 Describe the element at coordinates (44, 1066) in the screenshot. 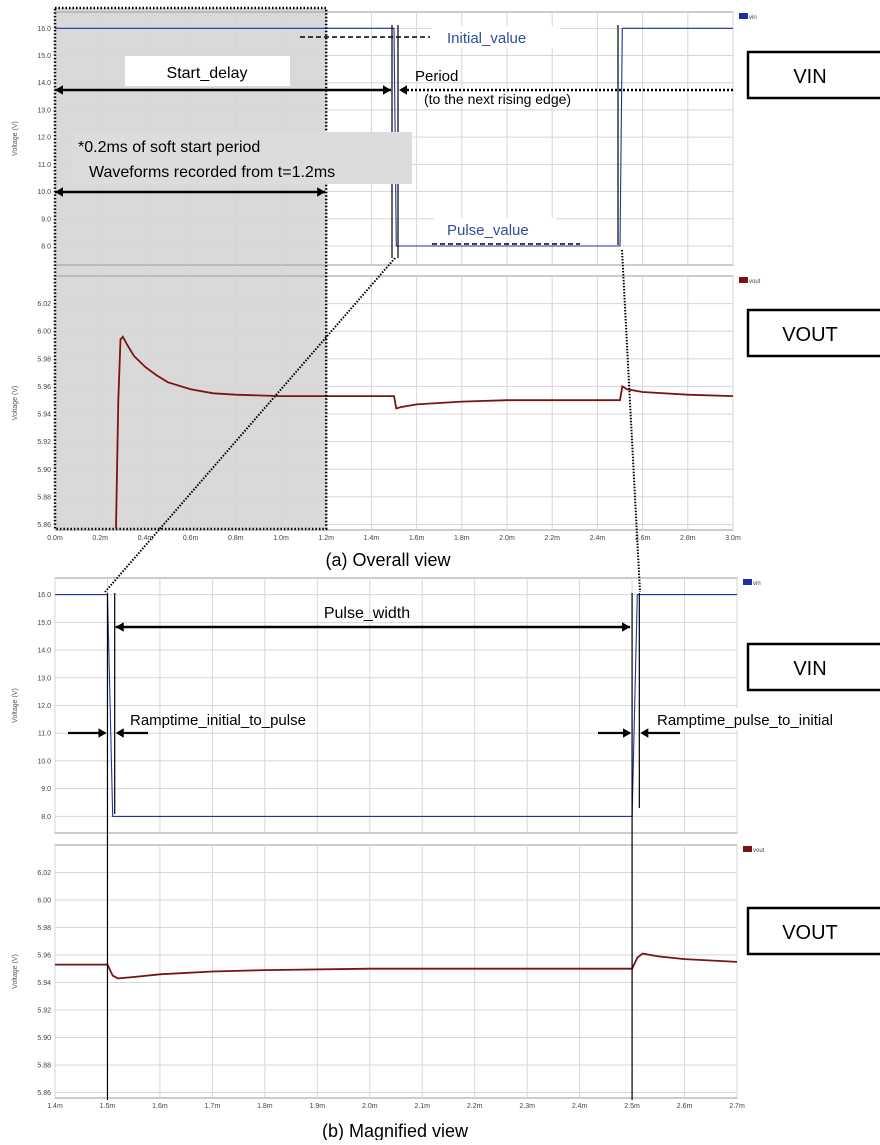

I see `y-tick-label: 5.88` at that location.